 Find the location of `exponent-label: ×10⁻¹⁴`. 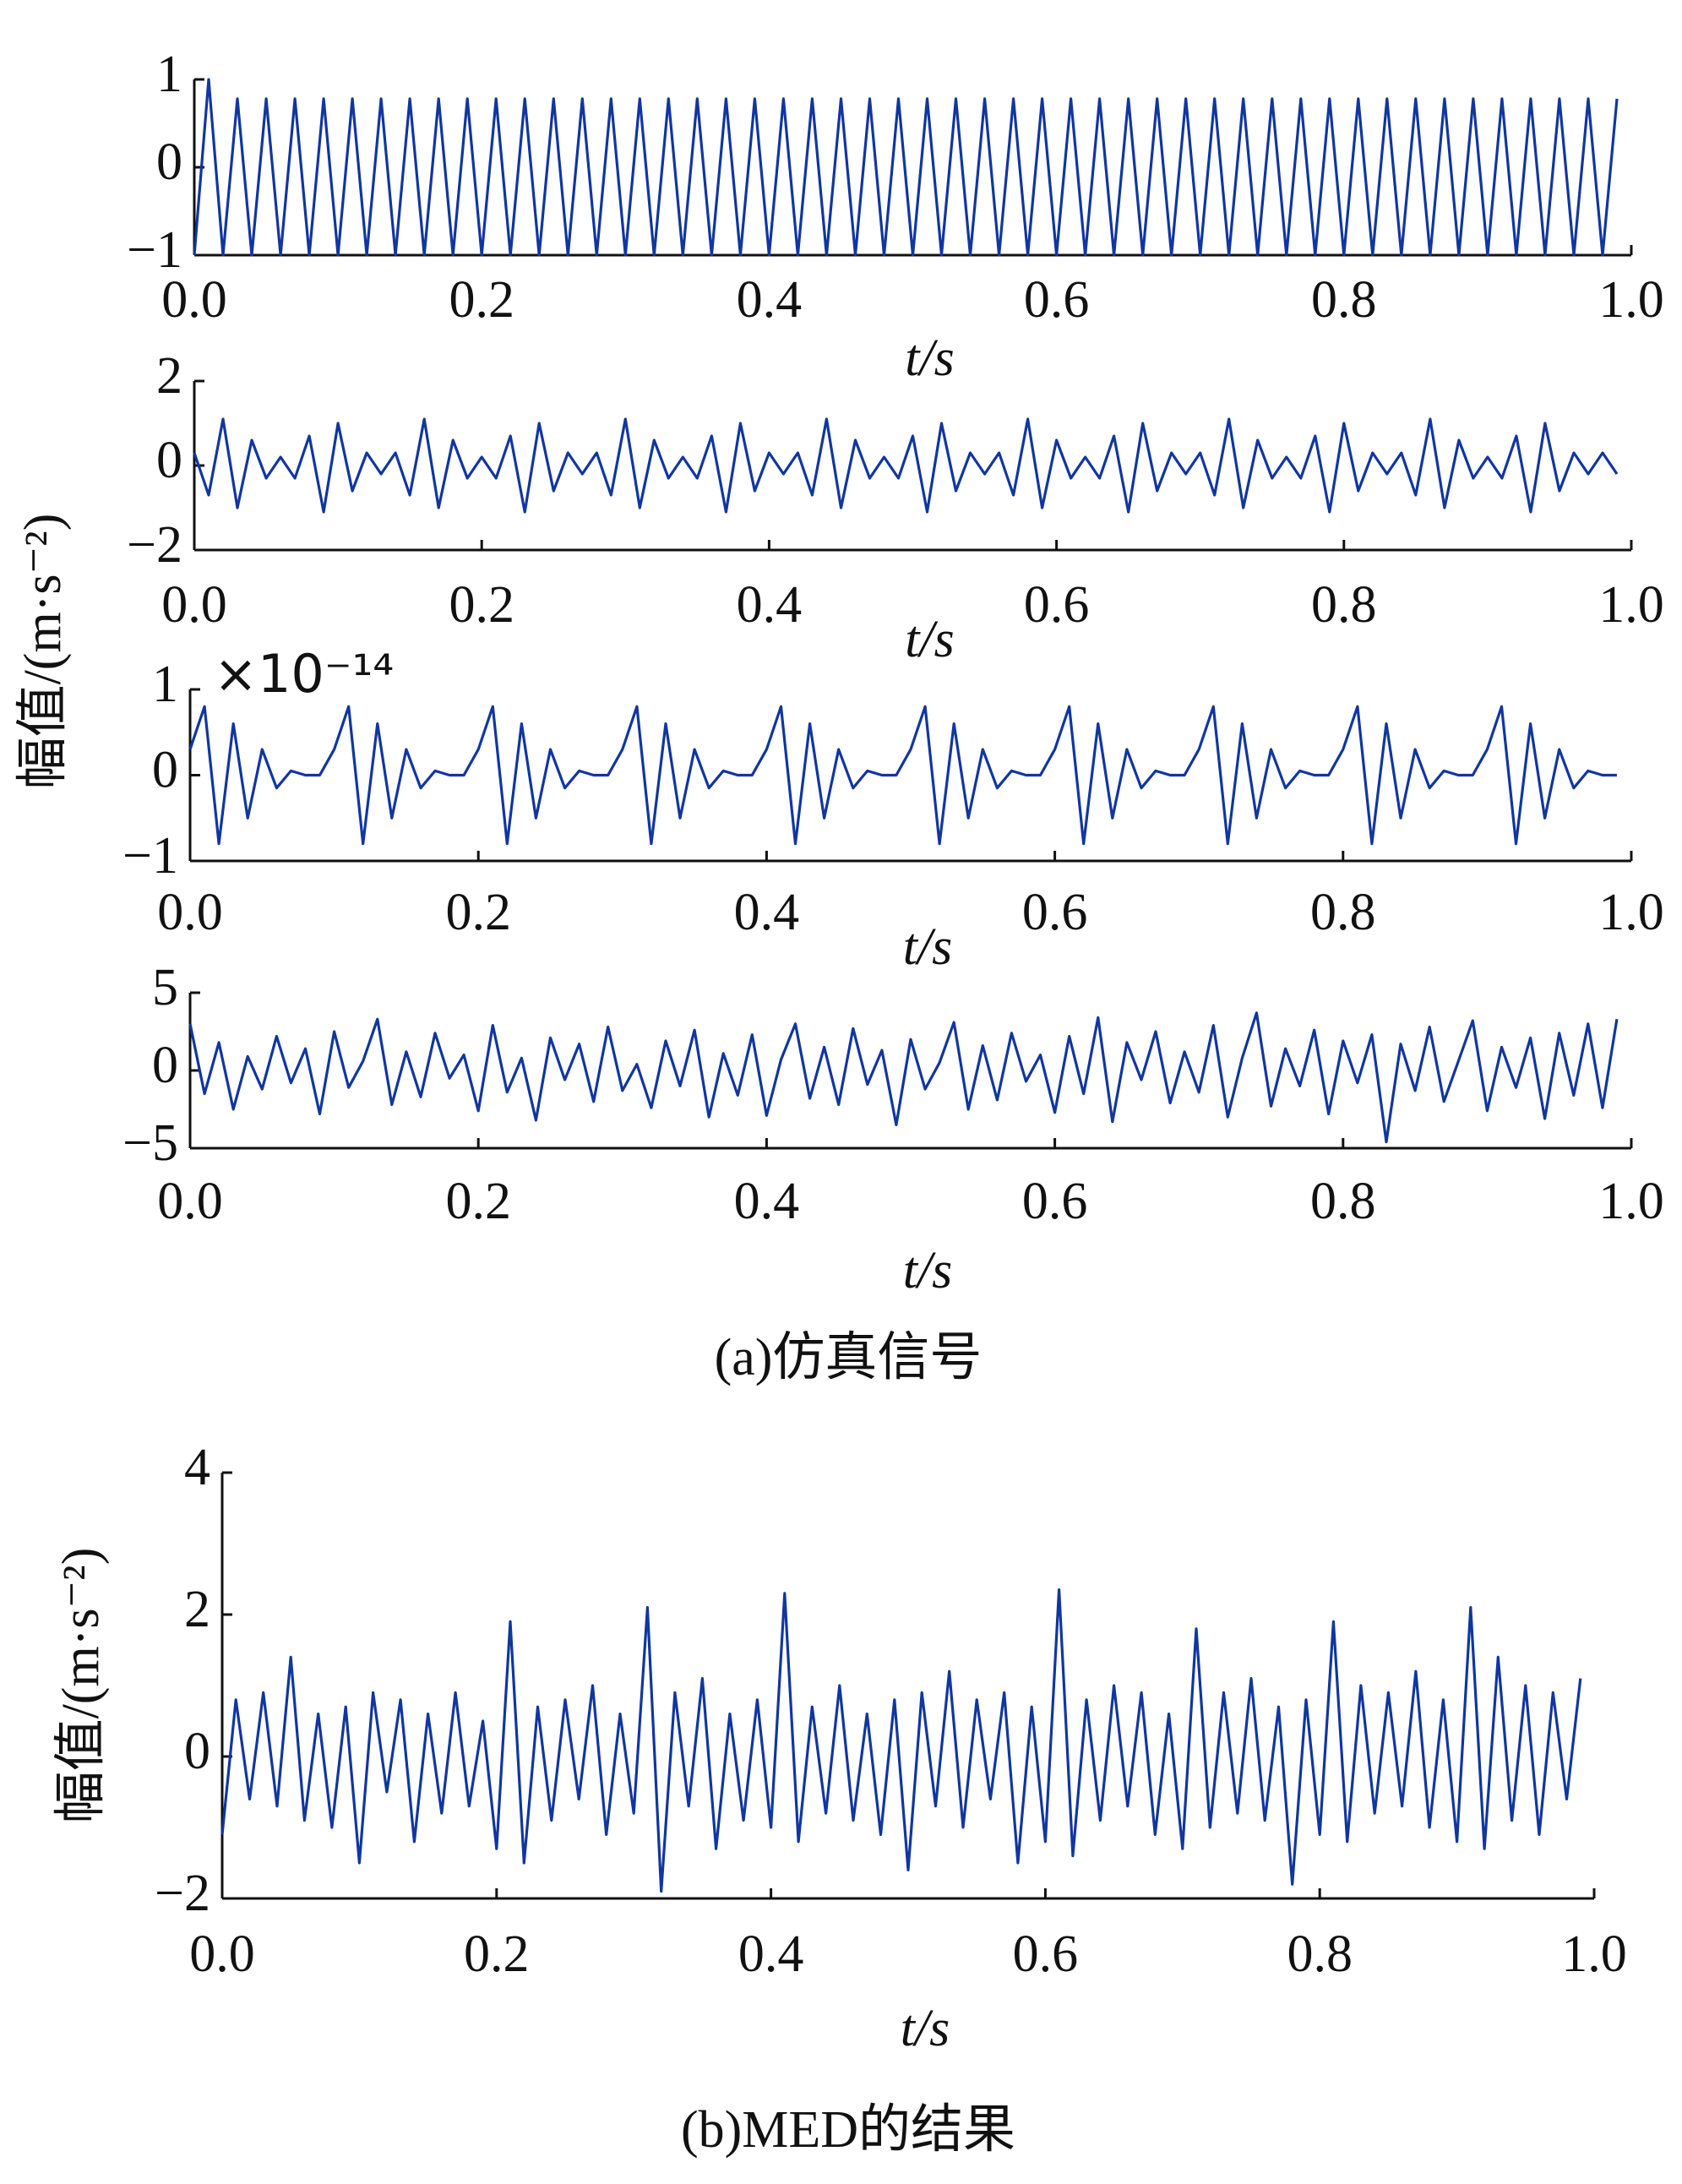

exponent-label: ×10⁻¹⁴ is located at coordinates (304, 674).